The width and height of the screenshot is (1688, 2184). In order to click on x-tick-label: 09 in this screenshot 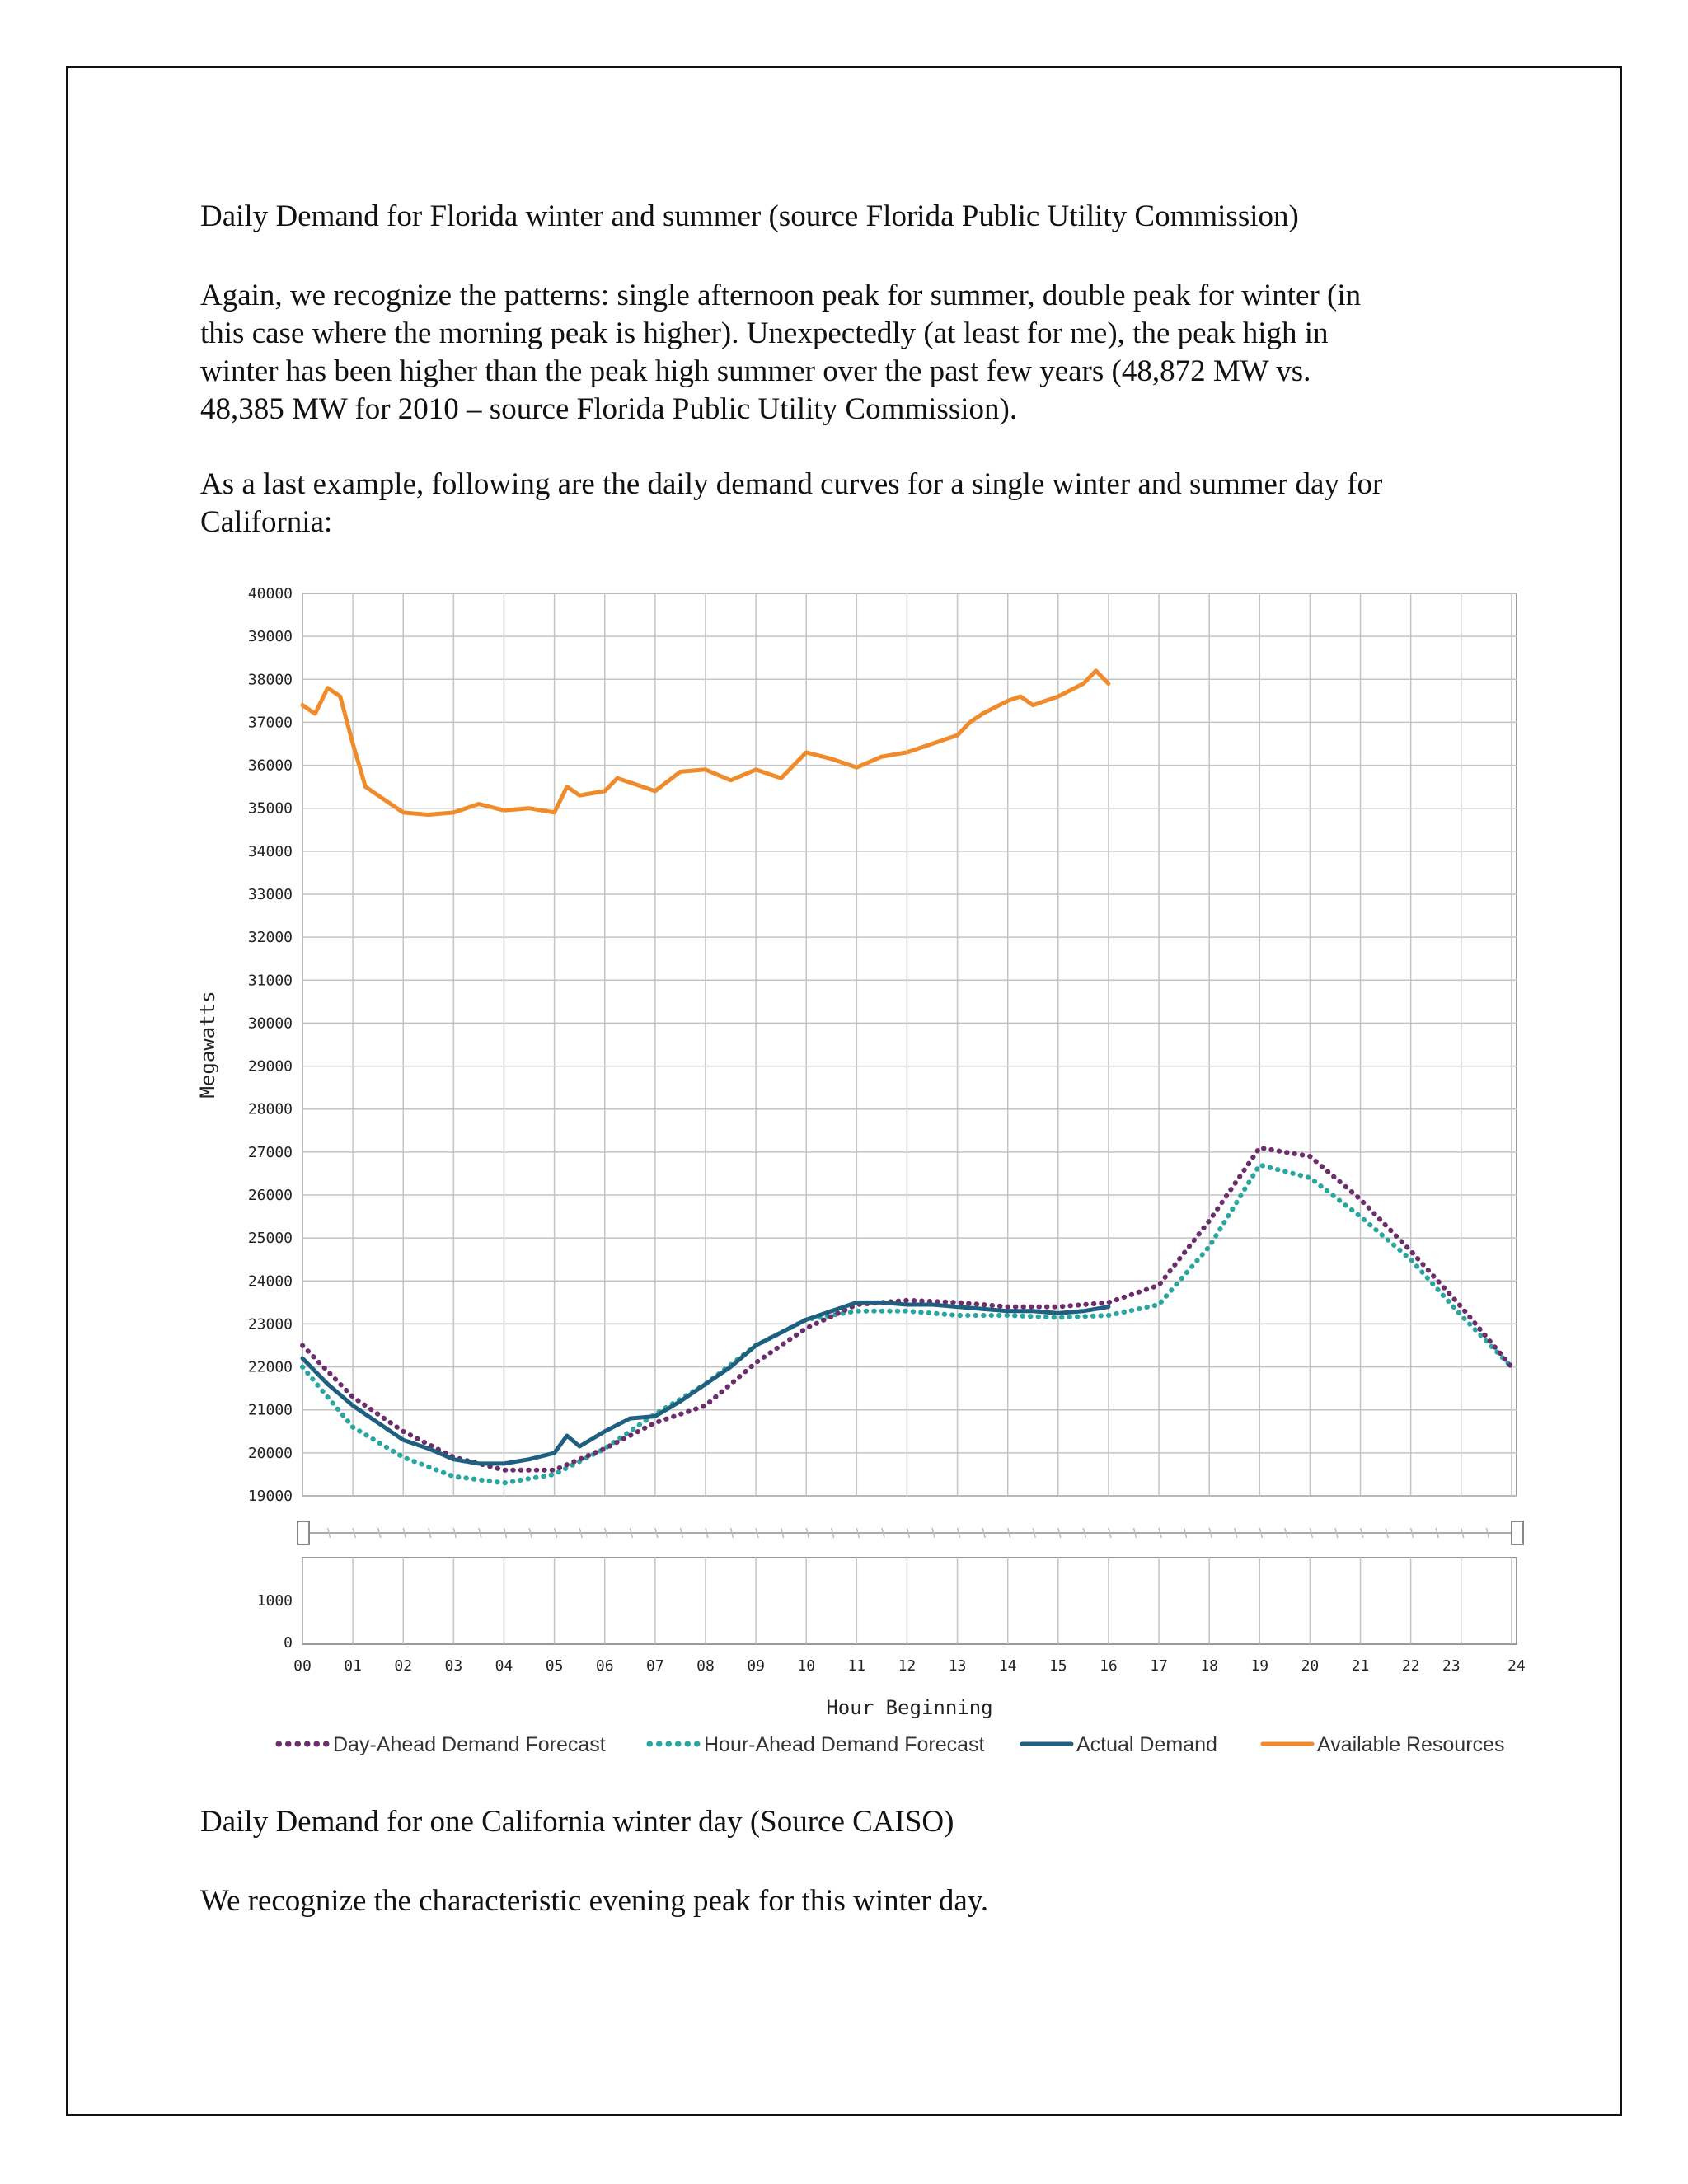, I will do `click(756, 1666)`.